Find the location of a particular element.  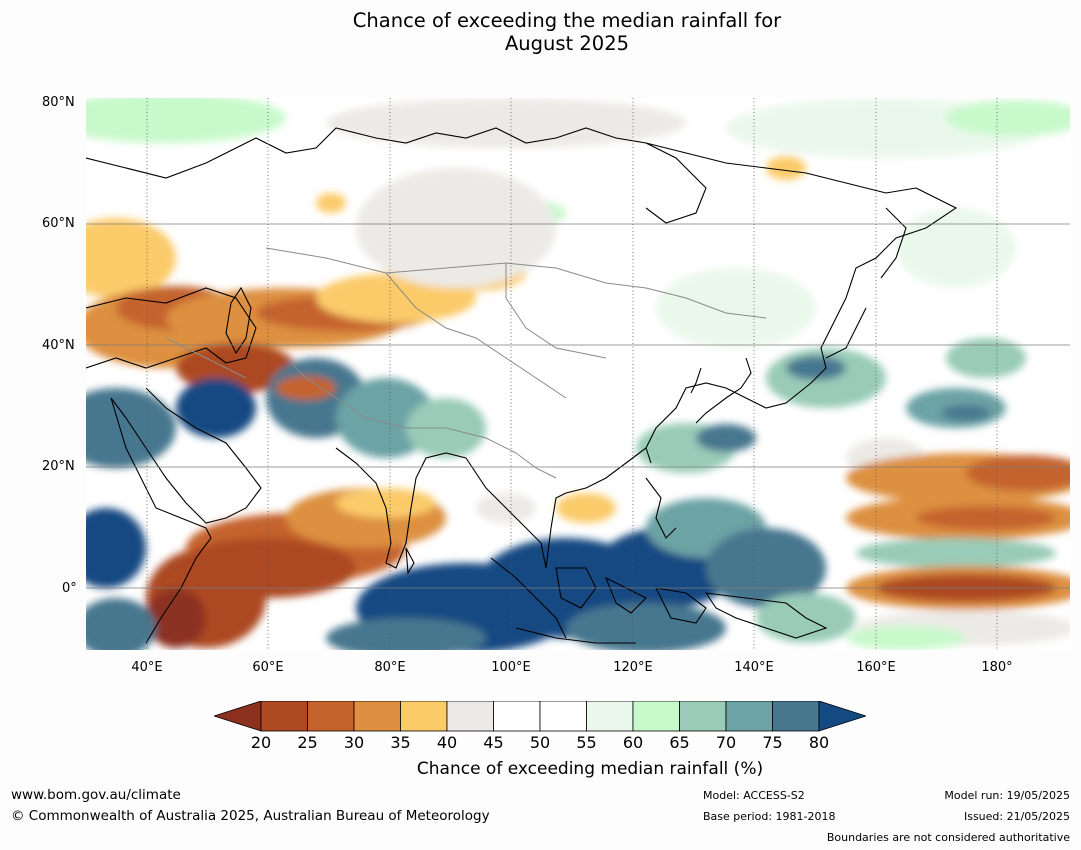

lon-label-80e: 80°E is located at coordinates (390, 667).